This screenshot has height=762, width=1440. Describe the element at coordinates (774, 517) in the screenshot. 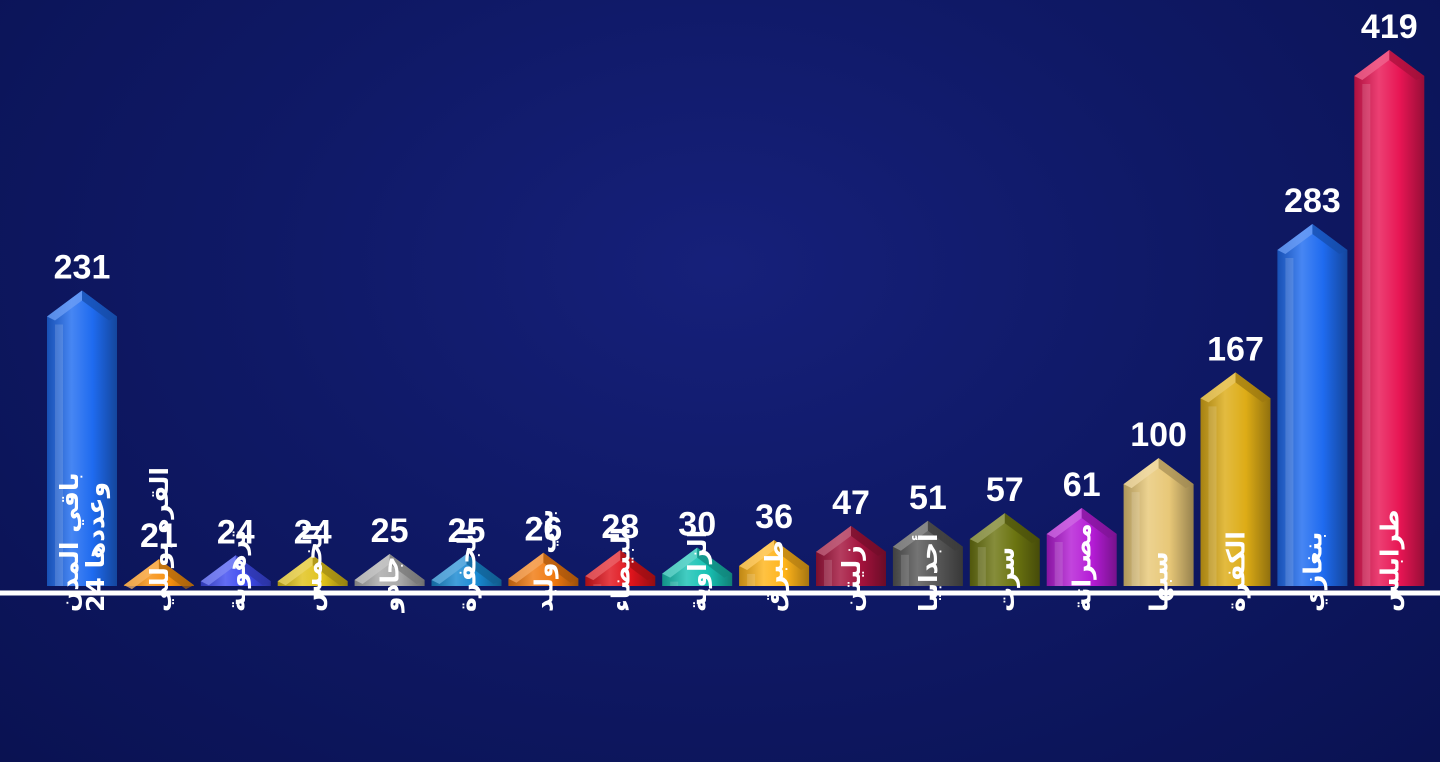

I see `data-label: 36` at that location.